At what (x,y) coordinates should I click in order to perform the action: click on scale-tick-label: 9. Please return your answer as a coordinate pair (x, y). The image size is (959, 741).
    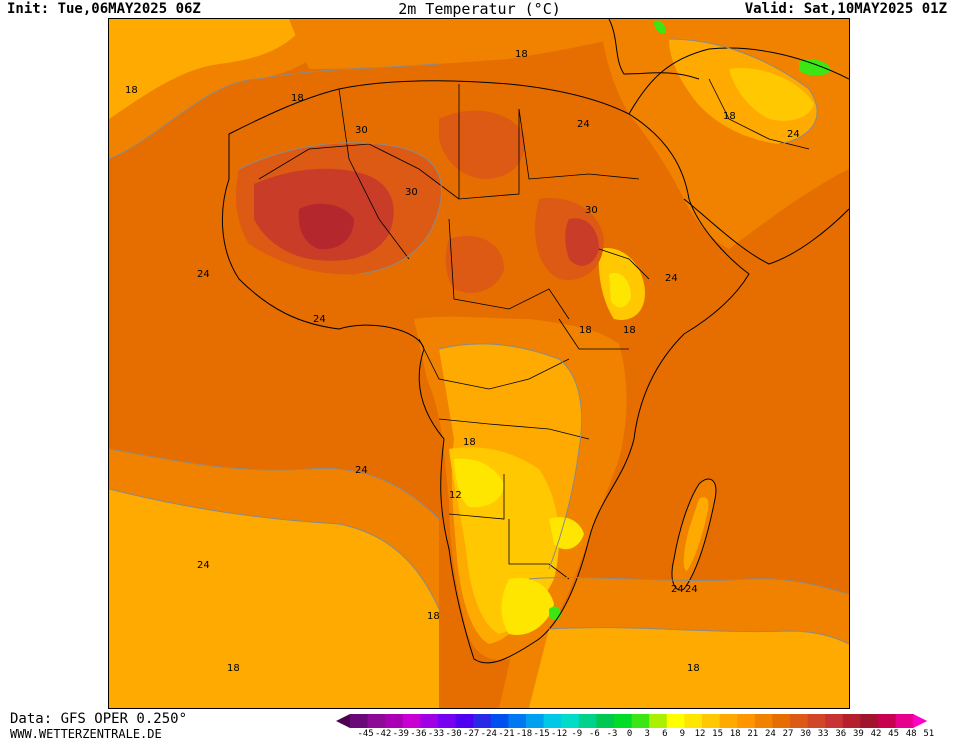
    Looking at the image, I should click on (682, 734).